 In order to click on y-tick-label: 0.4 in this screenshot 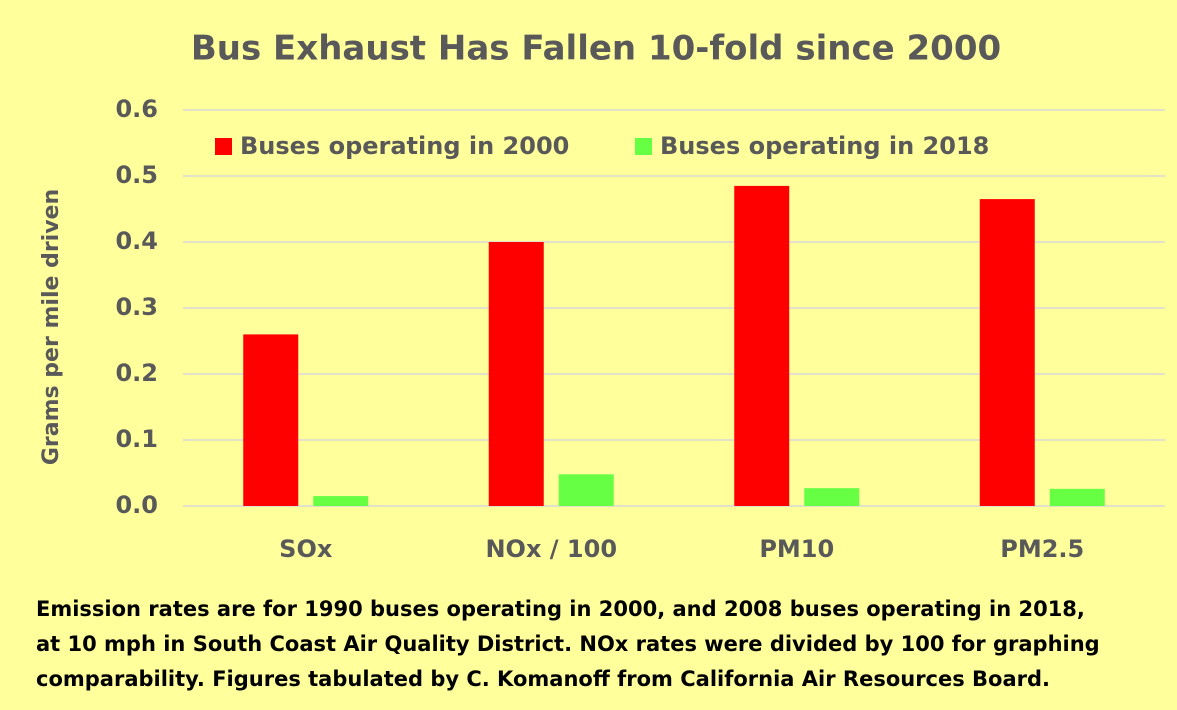, I will do `click(136, 241)`.